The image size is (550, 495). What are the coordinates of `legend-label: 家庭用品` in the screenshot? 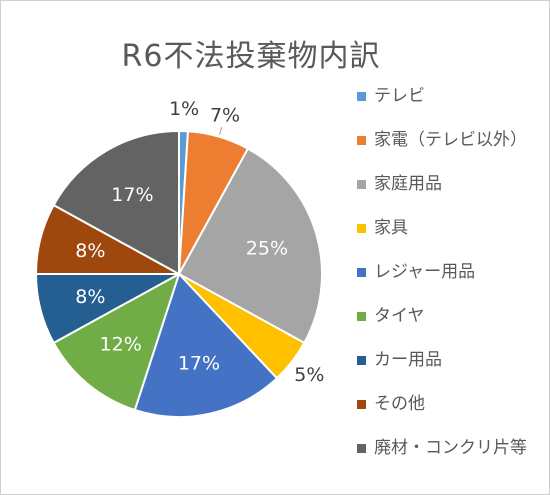 It's located at (408, 184).